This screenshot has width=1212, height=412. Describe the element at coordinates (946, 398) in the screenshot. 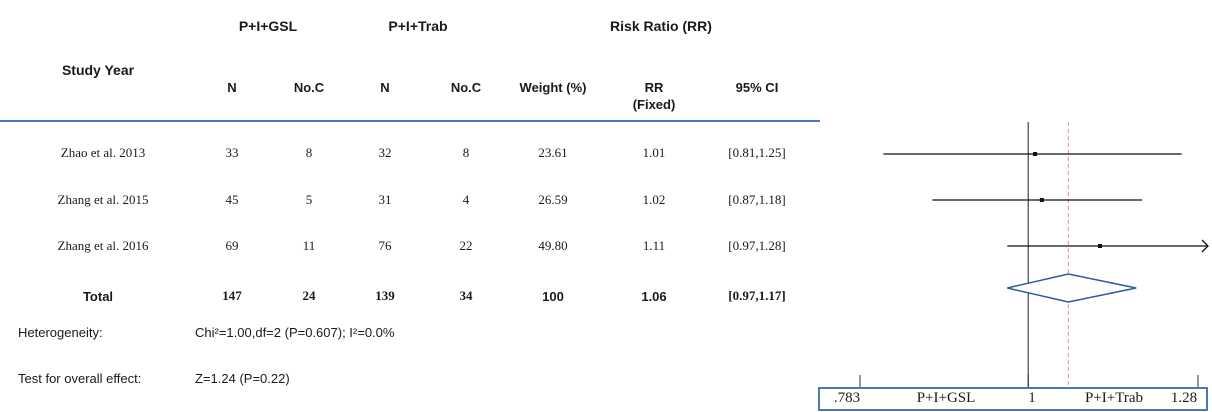

I see `axis-left-group-label: P+I+GSL` at that location.